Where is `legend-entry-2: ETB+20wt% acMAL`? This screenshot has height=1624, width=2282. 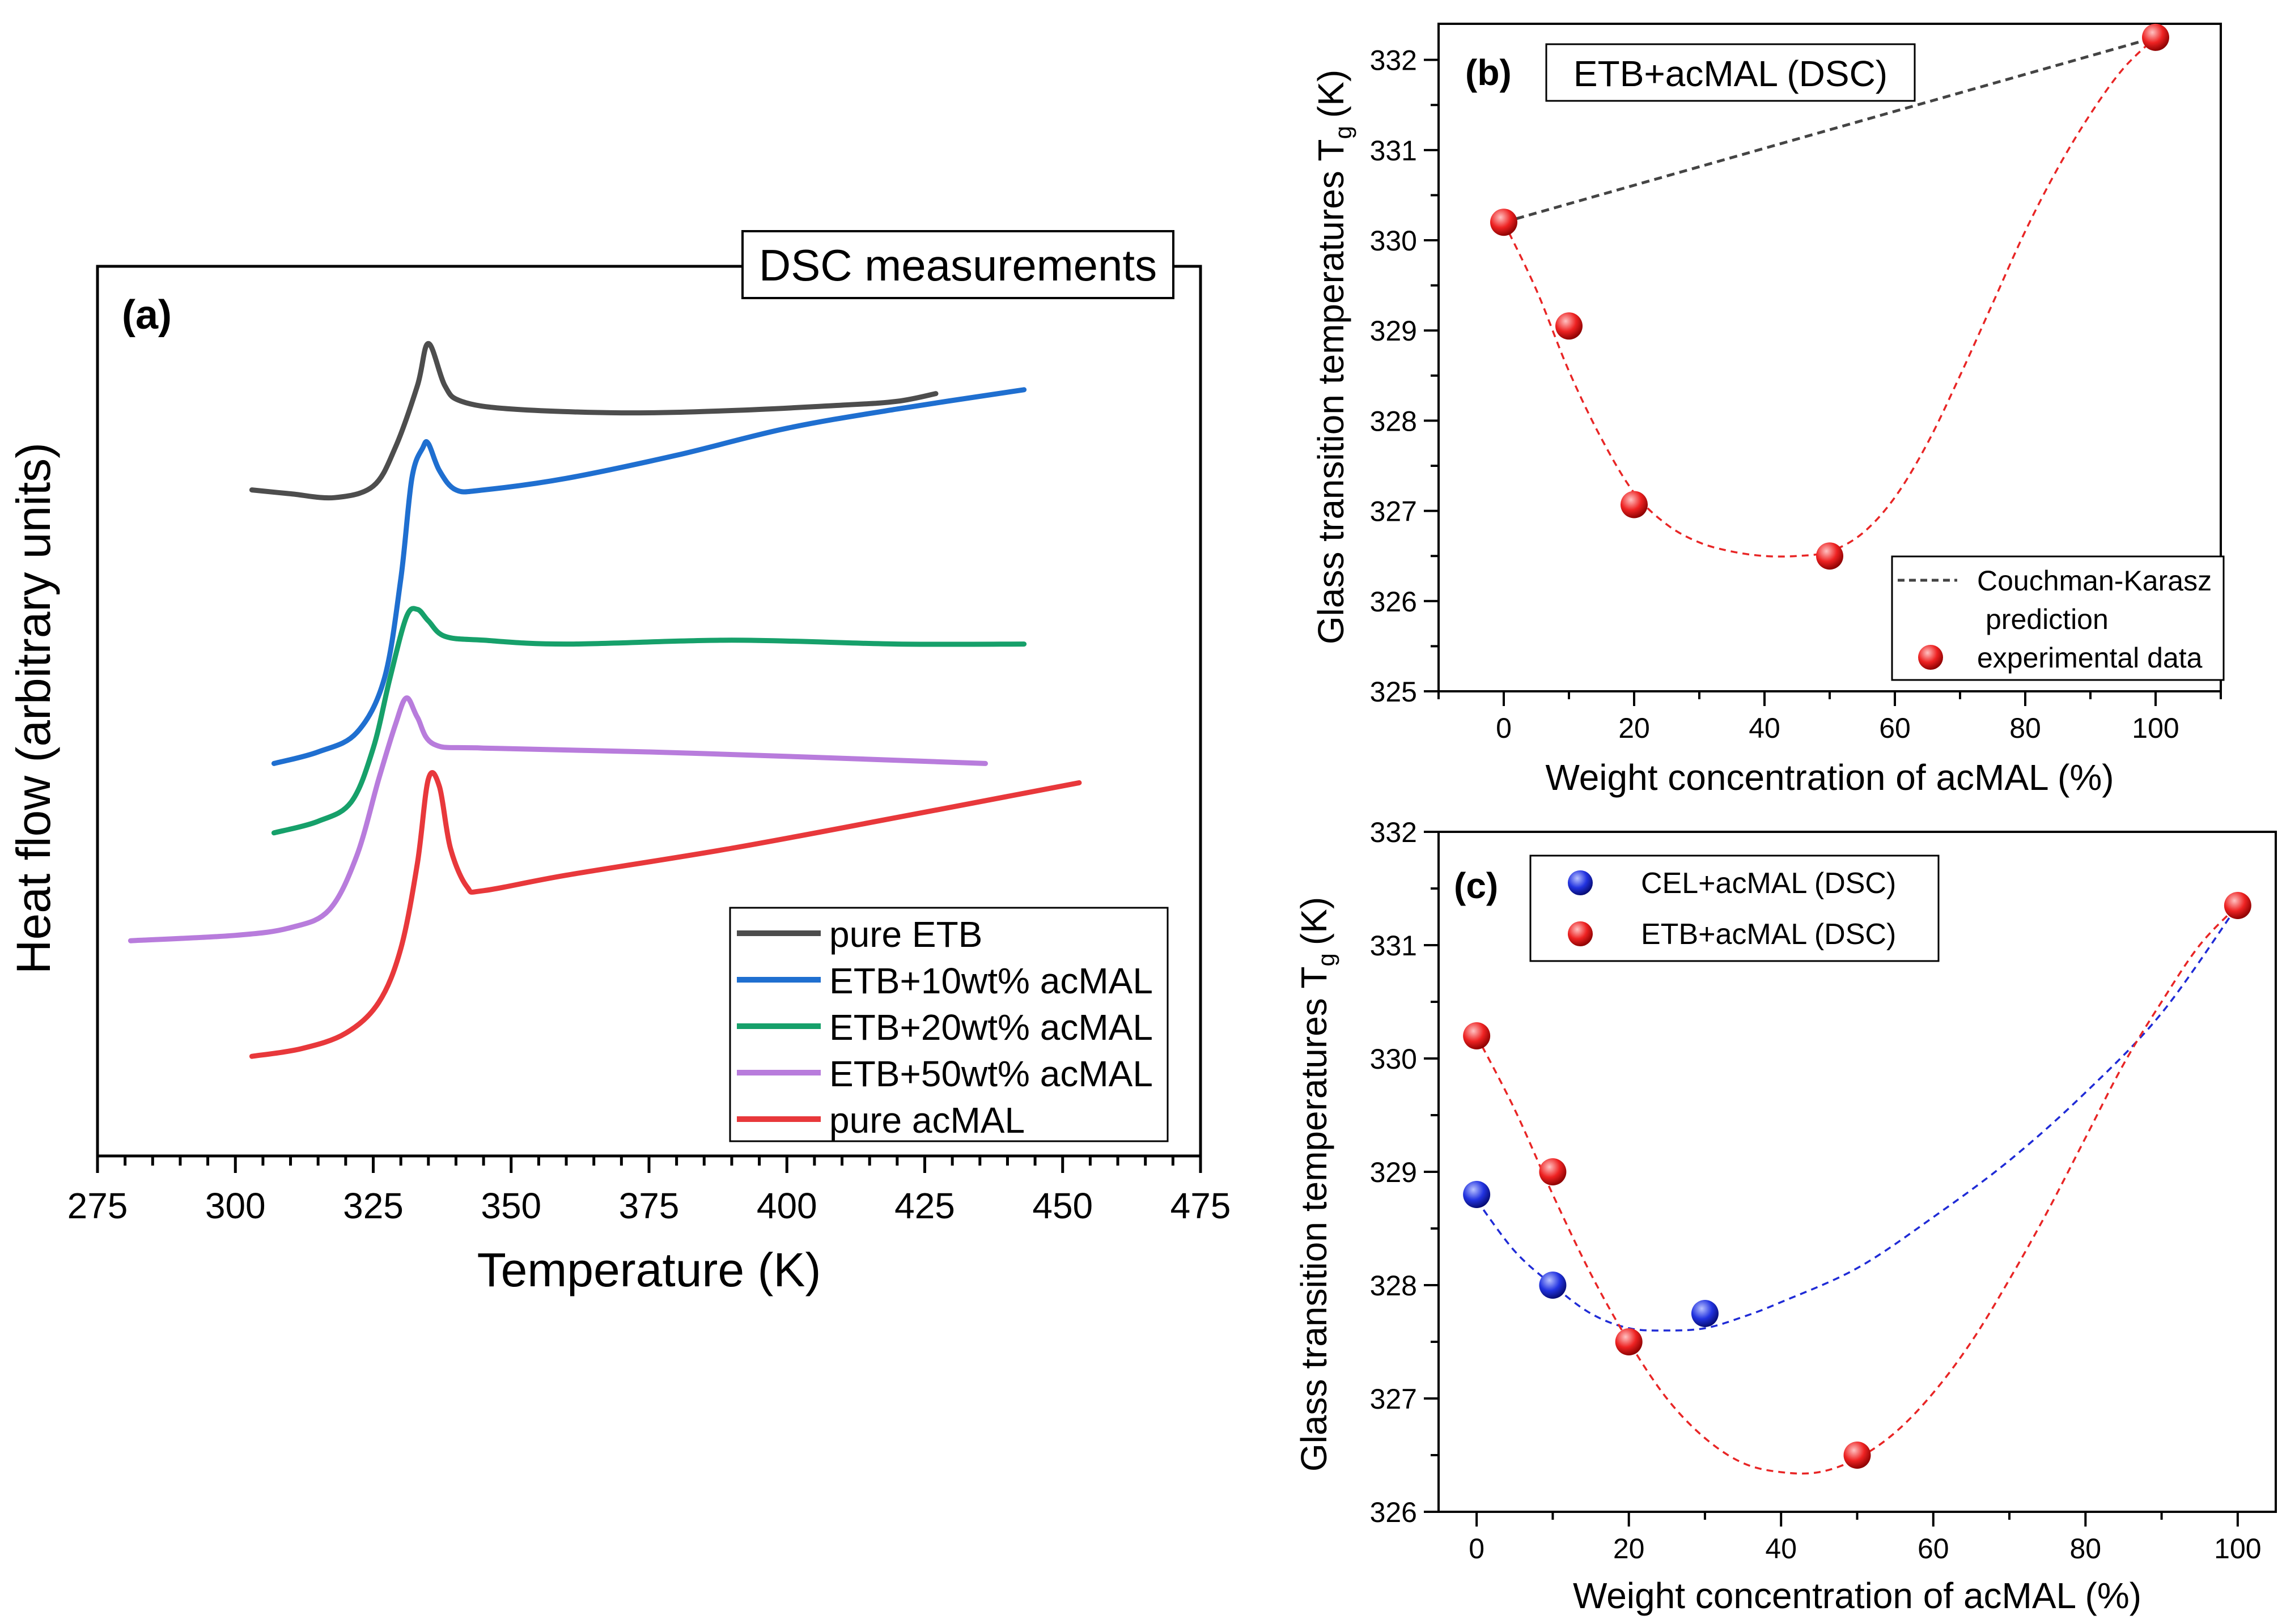
legend-entry-2: ETB+20wt% acMAL is located at coordinates (991, 1027).